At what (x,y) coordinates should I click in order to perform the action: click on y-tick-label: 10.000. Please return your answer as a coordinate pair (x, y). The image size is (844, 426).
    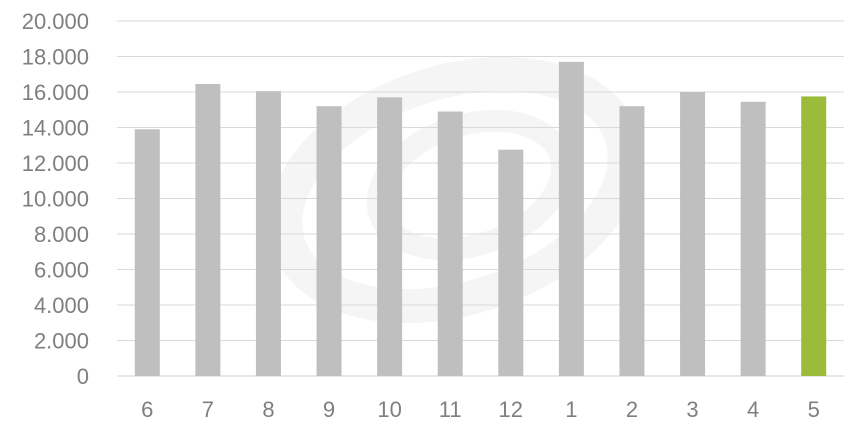
    Looking at the image, I should click on (55, 199).